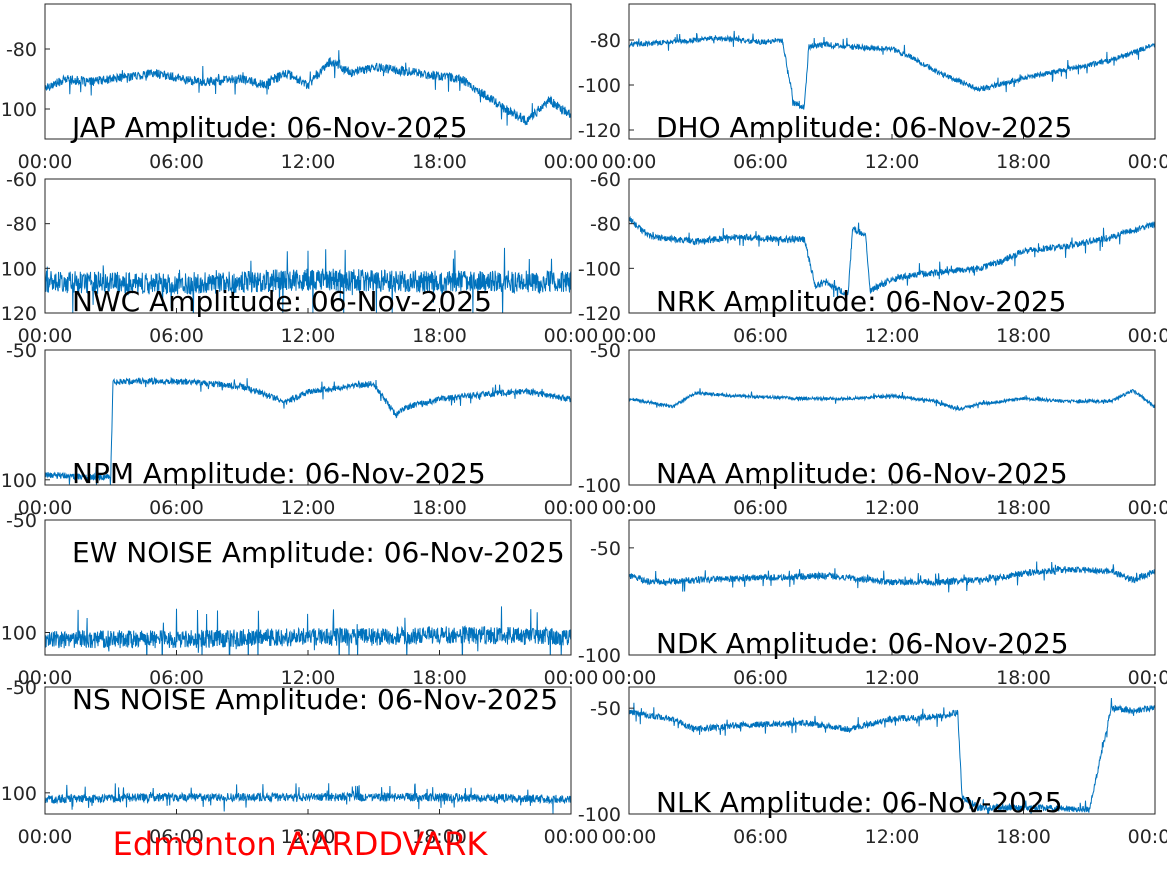 This screenshot has width=1167, height=875. What do you see at coordinates (19, 634) in the screenshot?
I see `y-tick-label-6-1: 100` at bounding box center [19, 634].